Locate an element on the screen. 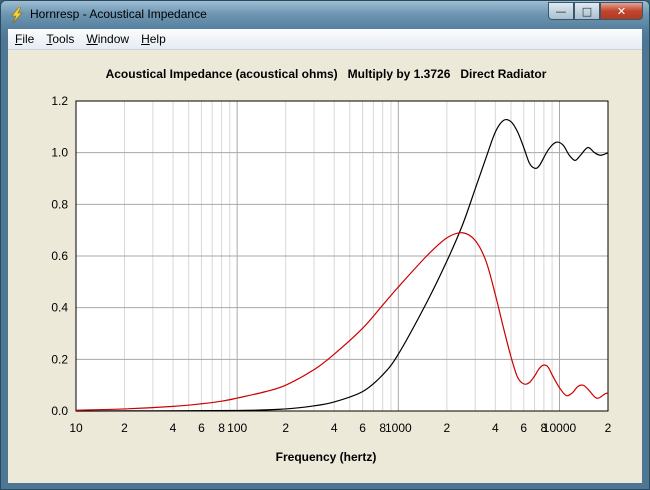 The width and height of the screenshot is (650, 490). close-button: ✕ is located at coordinates (621, 11).